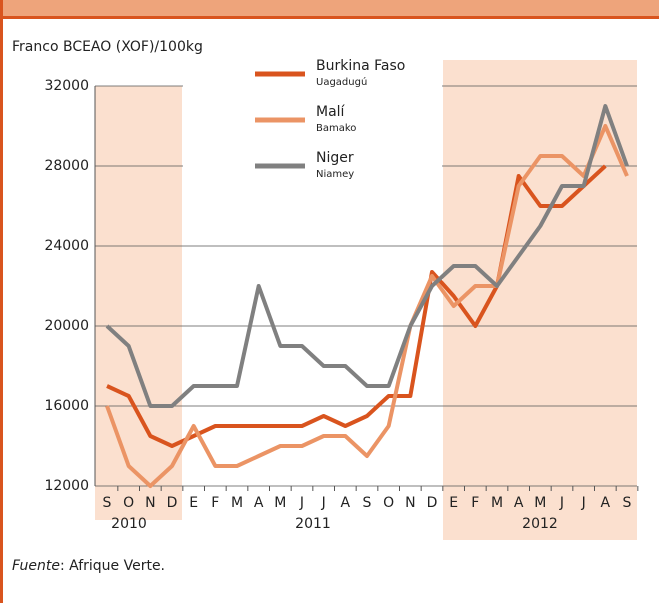  I want to click on source: Fuente: Afrique Verte., so click(88, 566).